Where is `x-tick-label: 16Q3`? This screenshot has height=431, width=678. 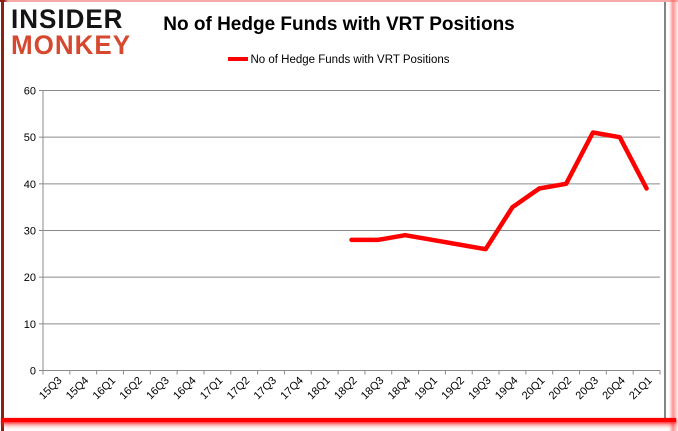
x-tick-label: 16Q3 is located at coordinates (158, 389).